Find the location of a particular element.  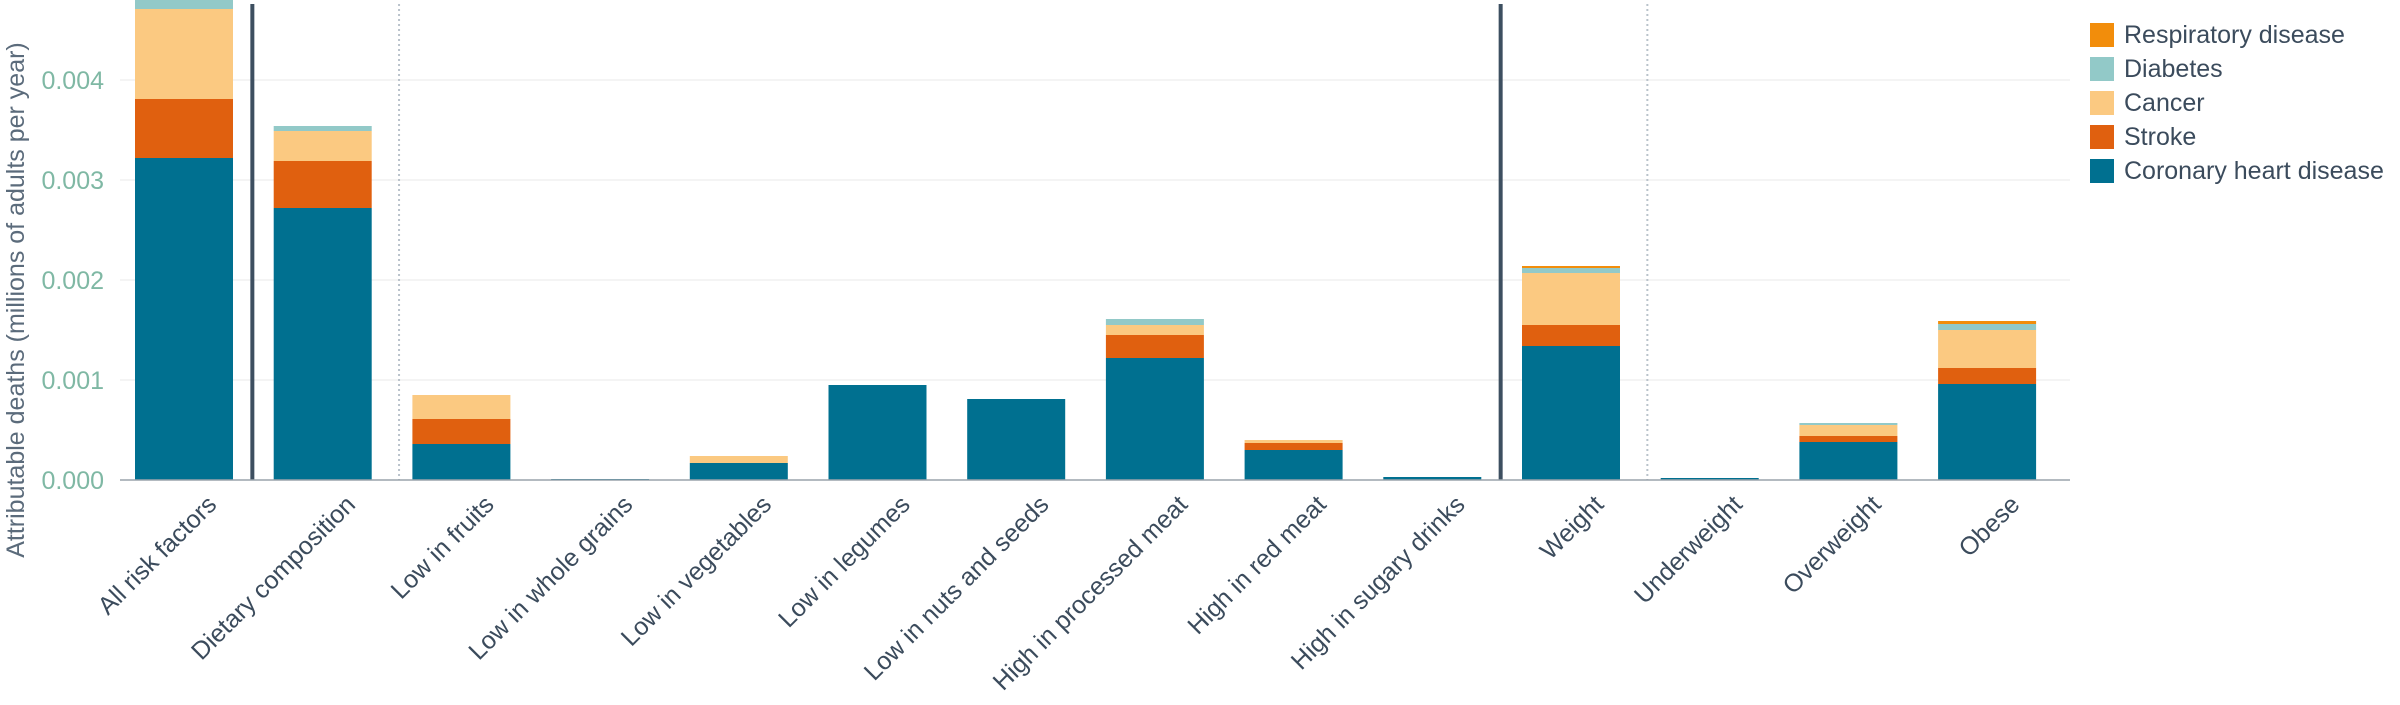

legend-item: Diabetes is located at coordinates (2237, 69).